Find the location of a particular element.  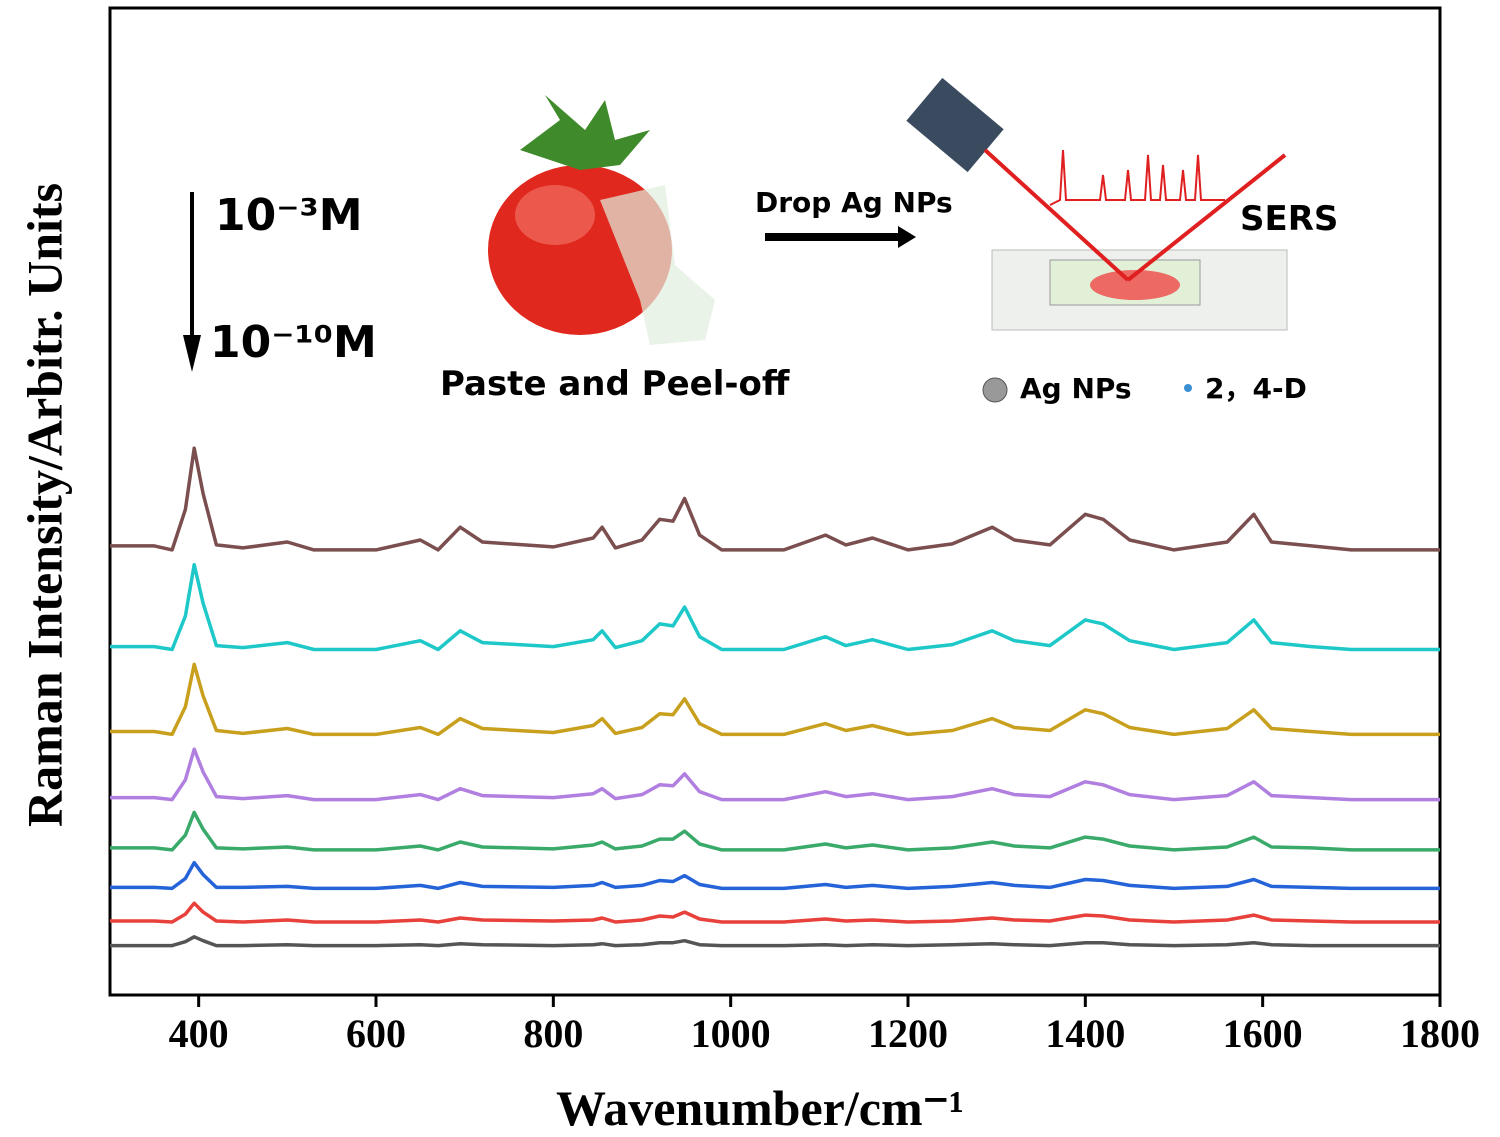

step-label: Drop Ag NPs is located at coordinates (854, 202).